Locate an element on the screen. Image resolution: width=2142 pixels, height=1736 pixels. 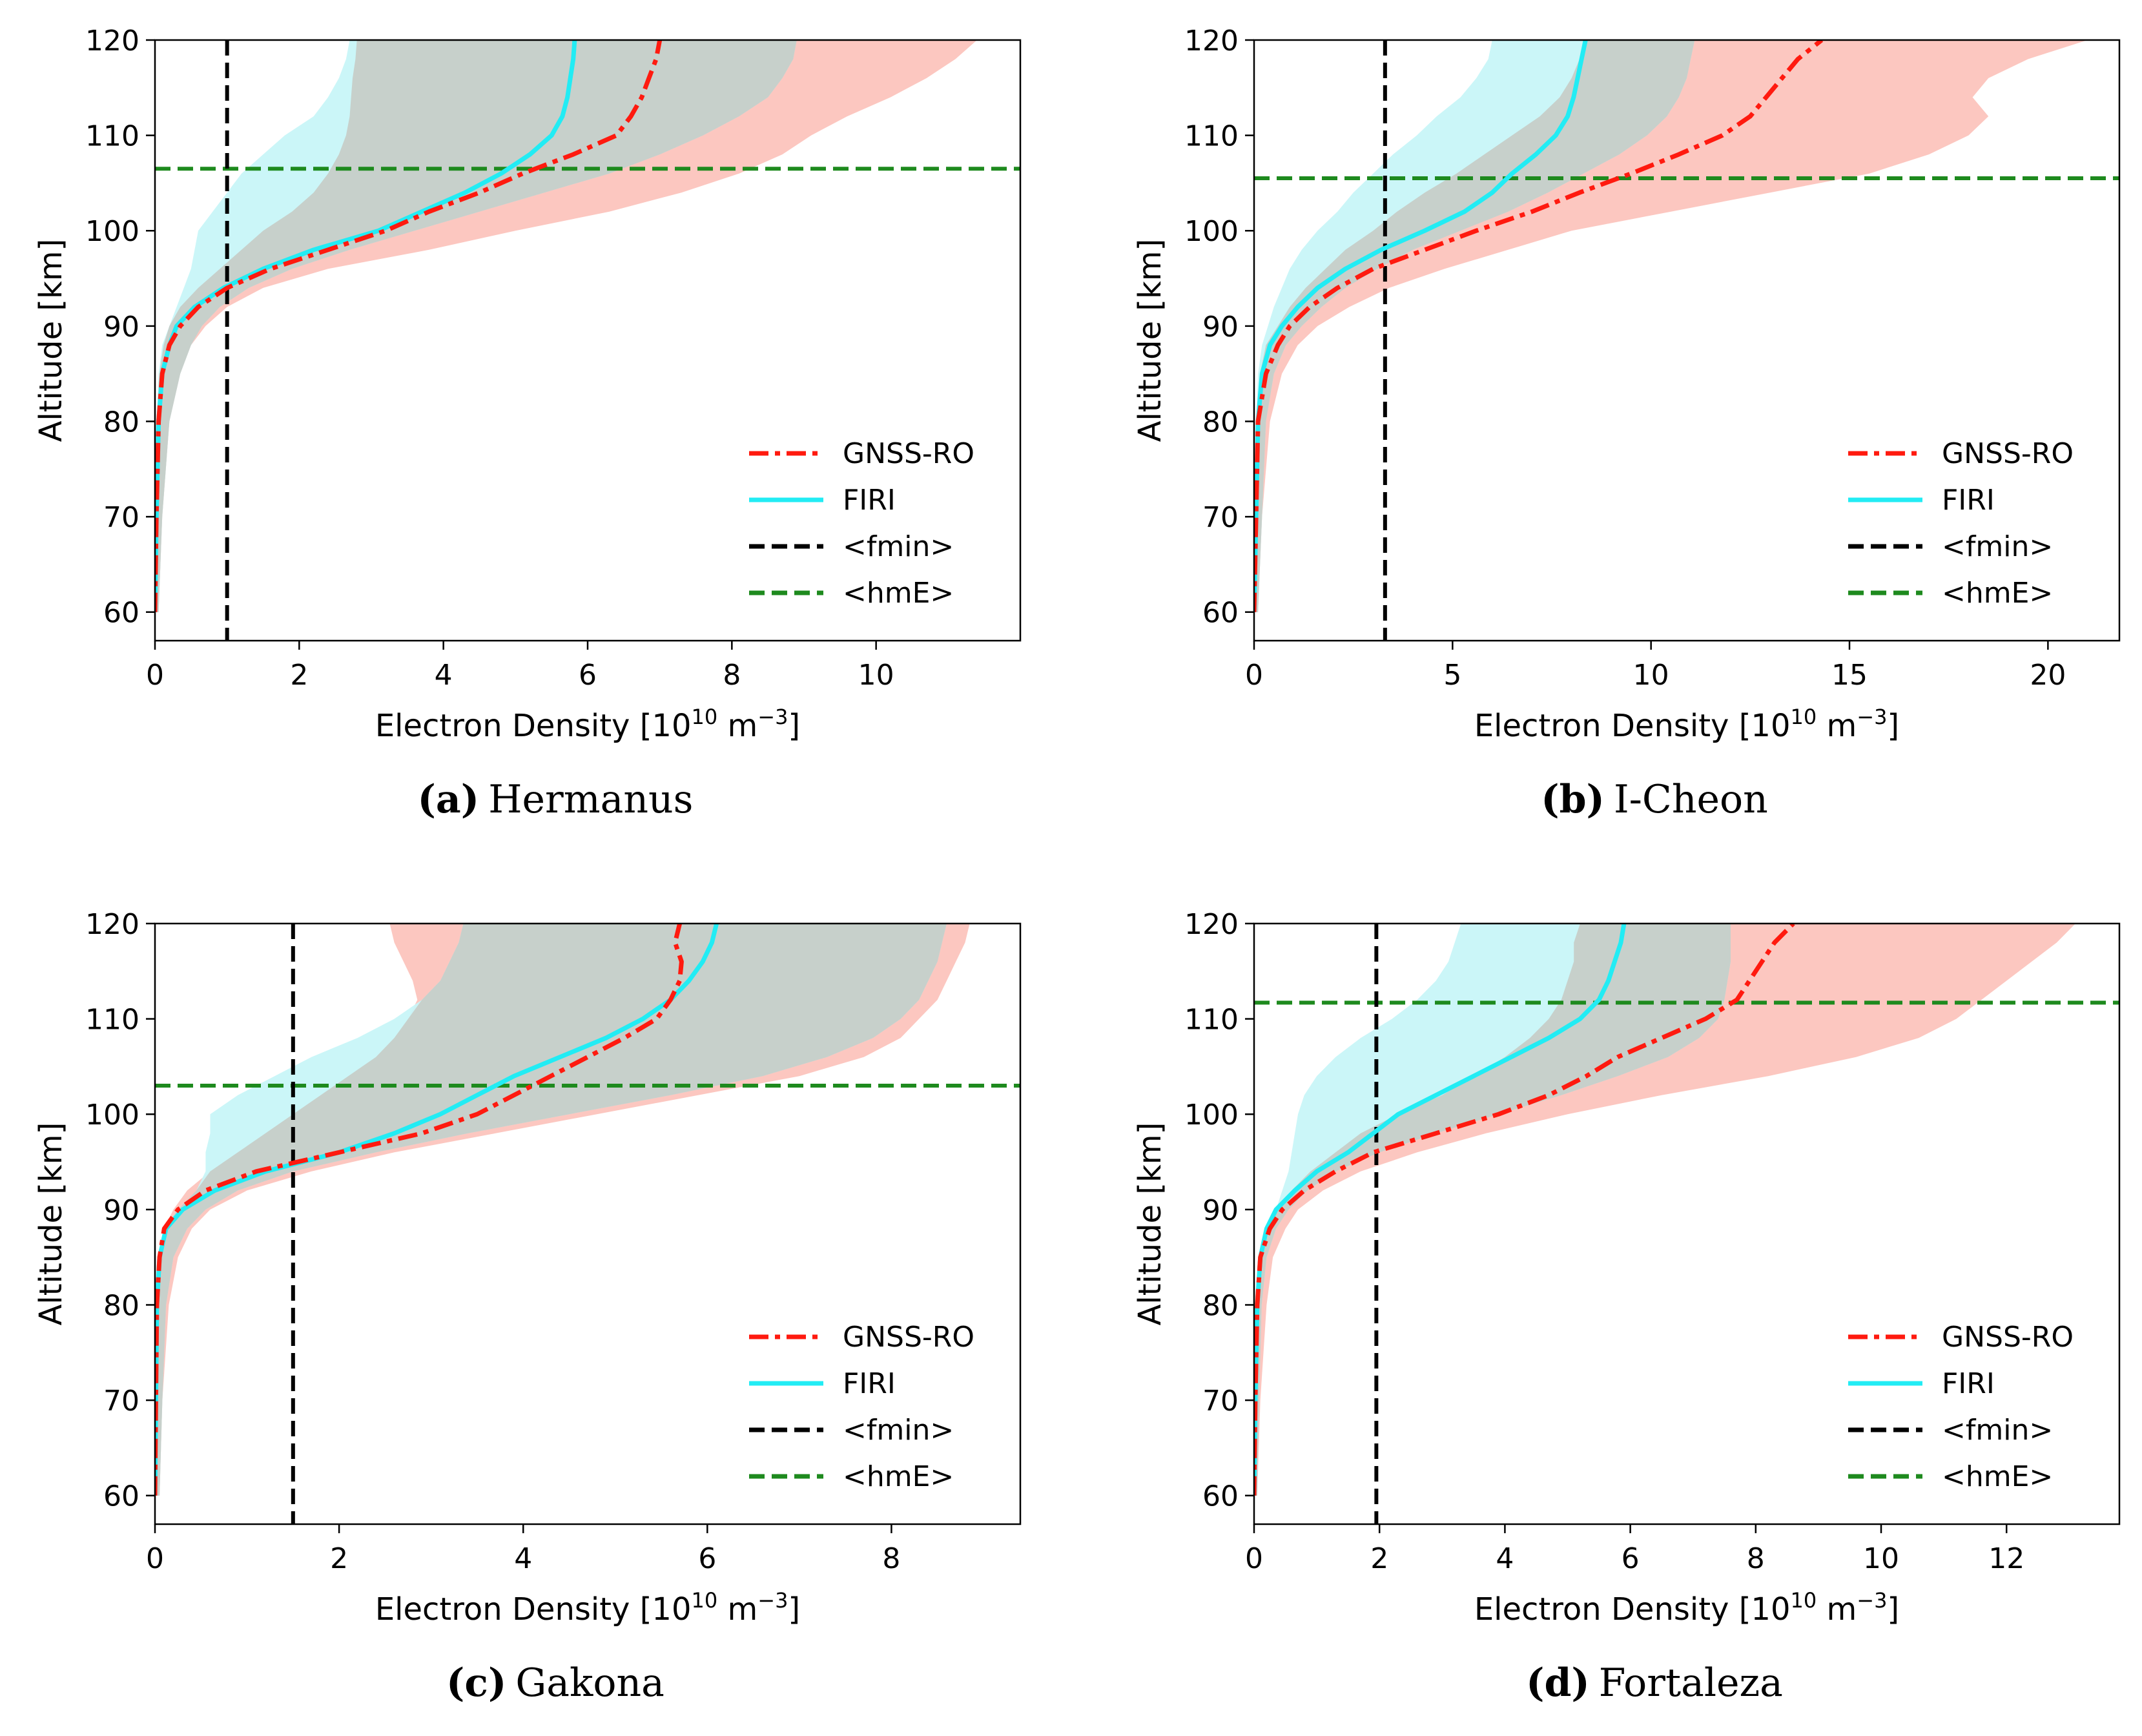
subfigure-caption: (a) Hermanus is located at coordinates (556, 800).